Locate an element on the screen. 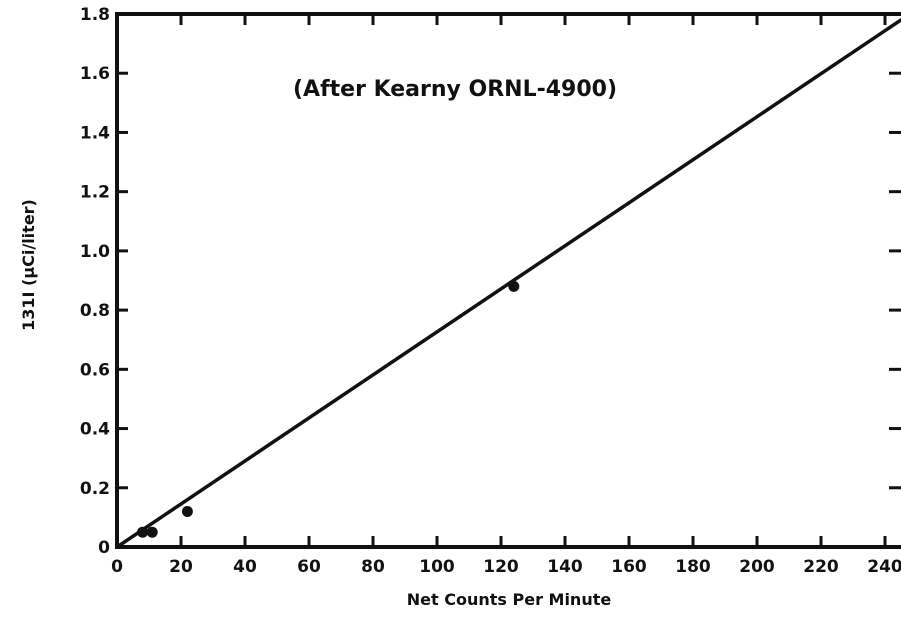  y-tick-label-1.4: 1.4 is located at coordinates (95, 133).